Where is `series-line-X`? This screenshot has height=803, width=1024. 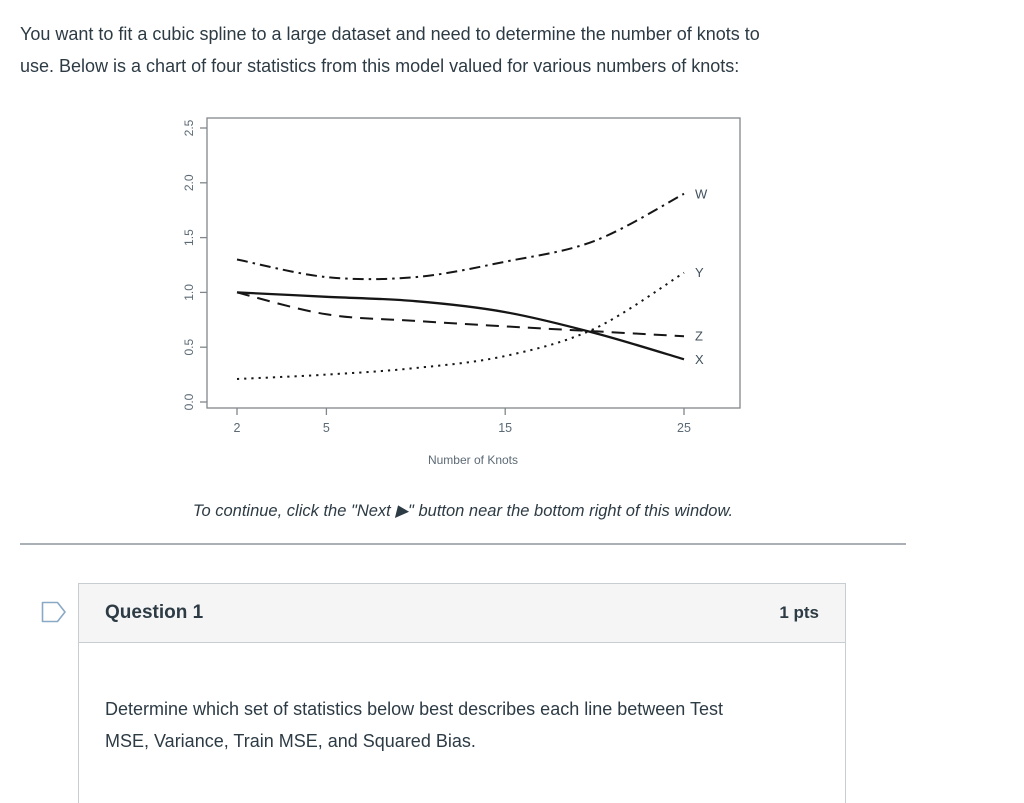 series-line-X is located at coordinates (460, 326).